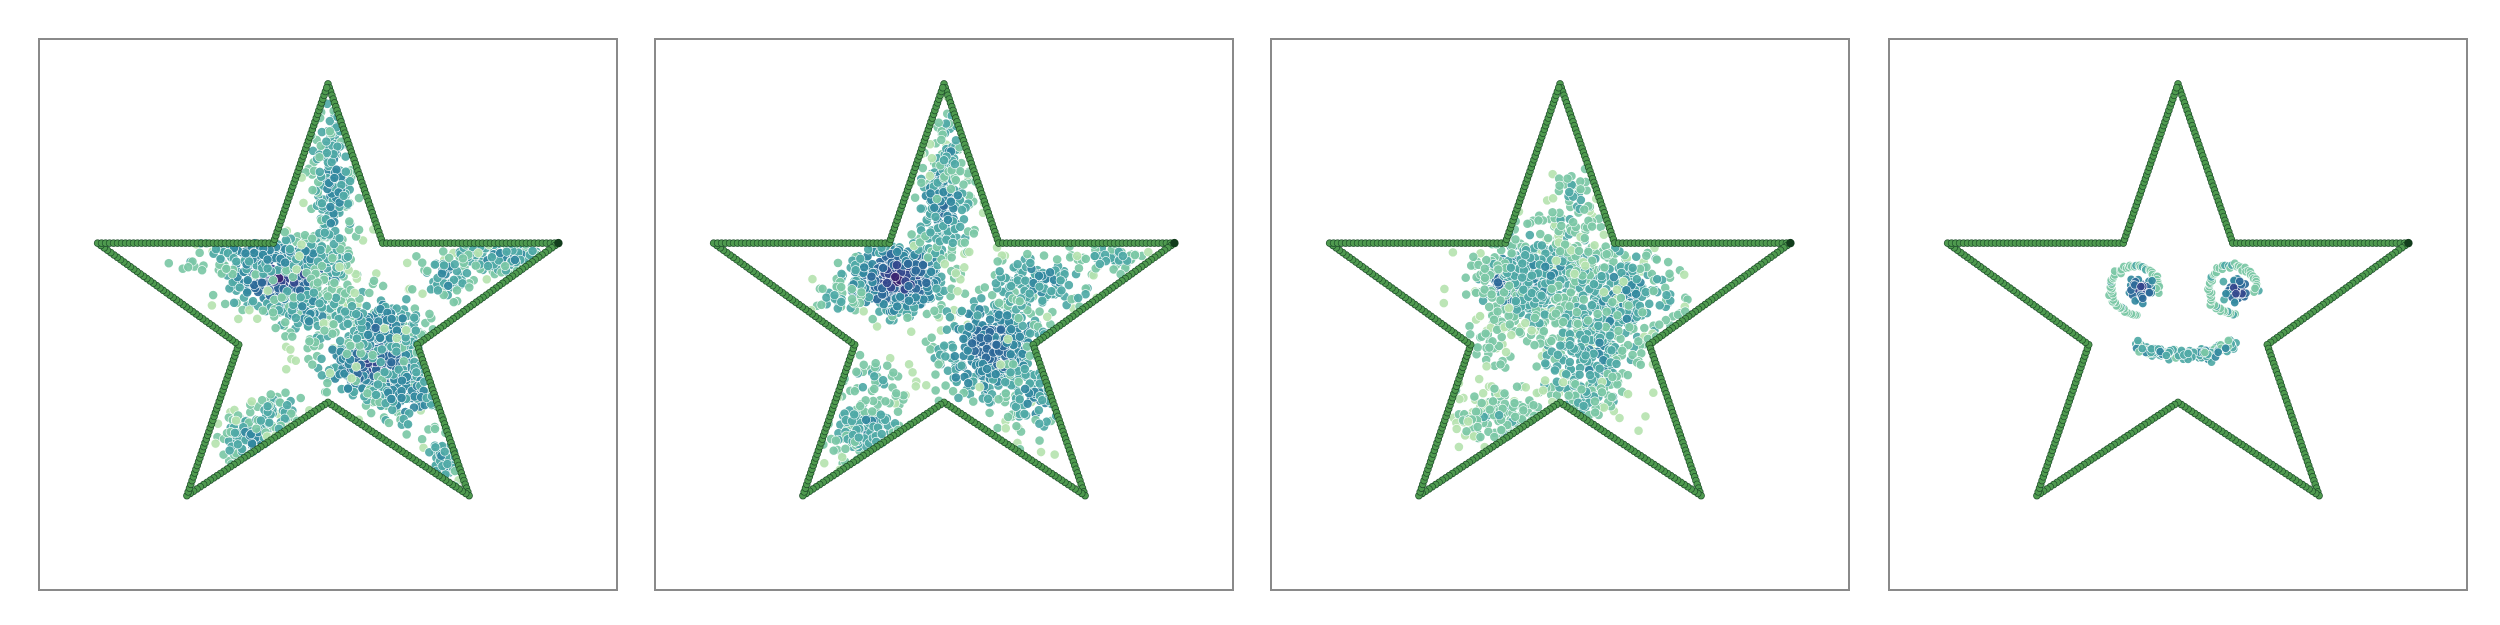 The height and width of the screenshot is (625, 2500). I want to click on outline-point, so click(1174, 243).